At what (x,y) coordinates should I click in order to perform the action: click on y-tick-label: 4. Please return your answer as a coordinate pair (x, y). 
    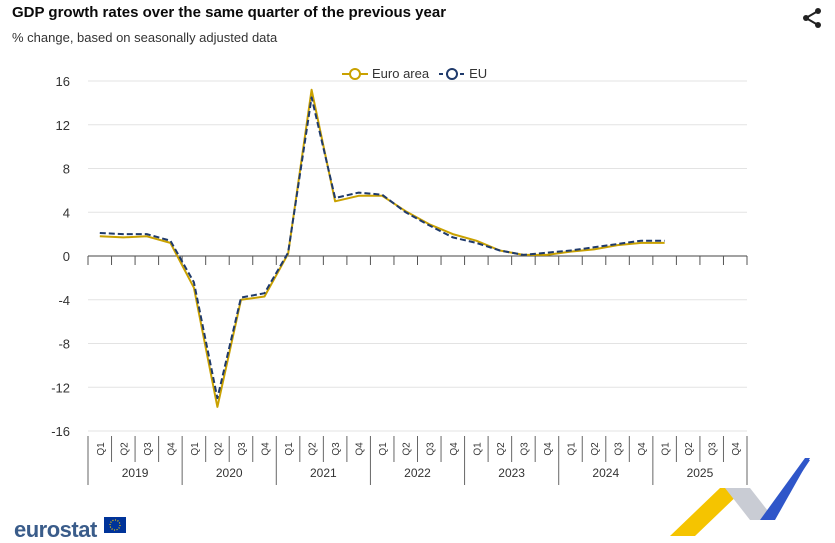
    Looking at the image, I should click on (66, 212).